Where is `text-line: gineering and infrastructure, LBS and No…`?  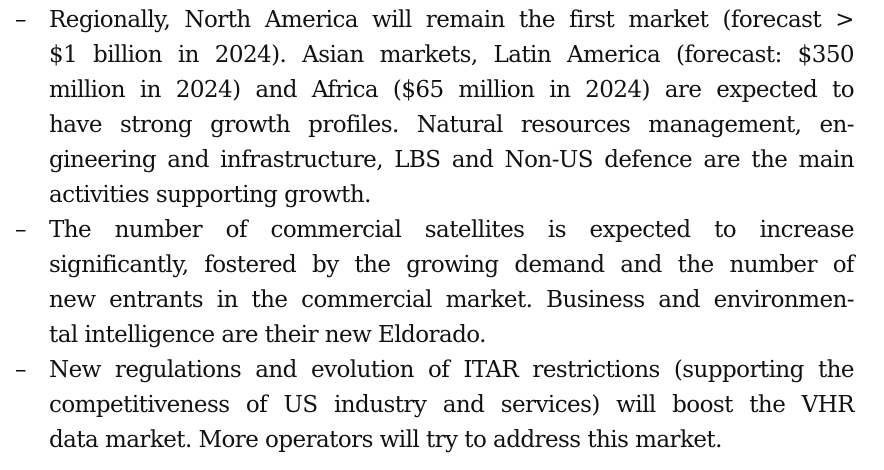 text-line: gineering and infrastructure, LBS and No… is located at coordinates (452, 160).